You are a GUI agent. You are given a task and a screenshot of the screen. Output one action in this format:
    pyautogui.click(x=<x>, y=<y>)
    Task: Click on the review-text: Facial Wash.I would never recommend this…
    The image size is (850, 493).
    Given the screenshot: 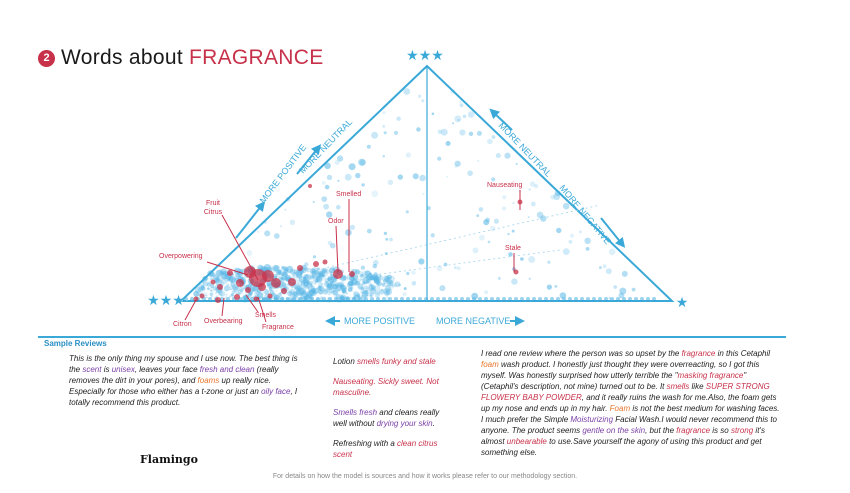 What is the action you would take?
    pyautogui.click(x=629, y=425)
    